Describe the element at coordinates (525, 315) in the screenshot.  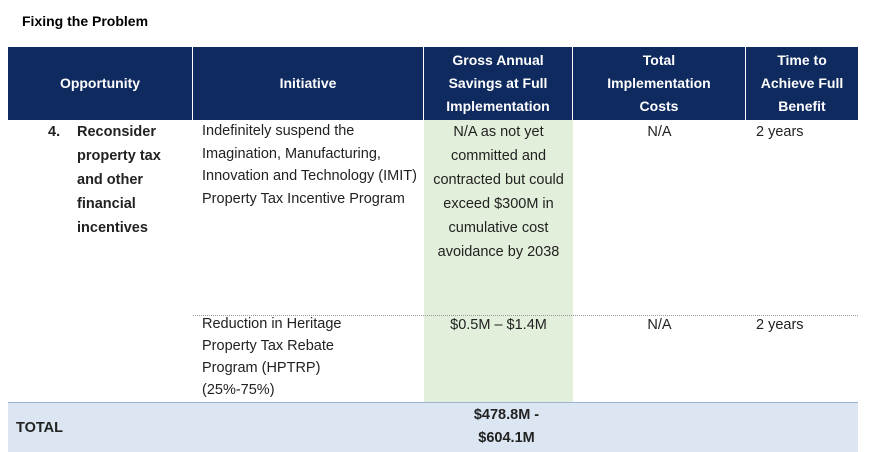
I see `row-divider` at that location.